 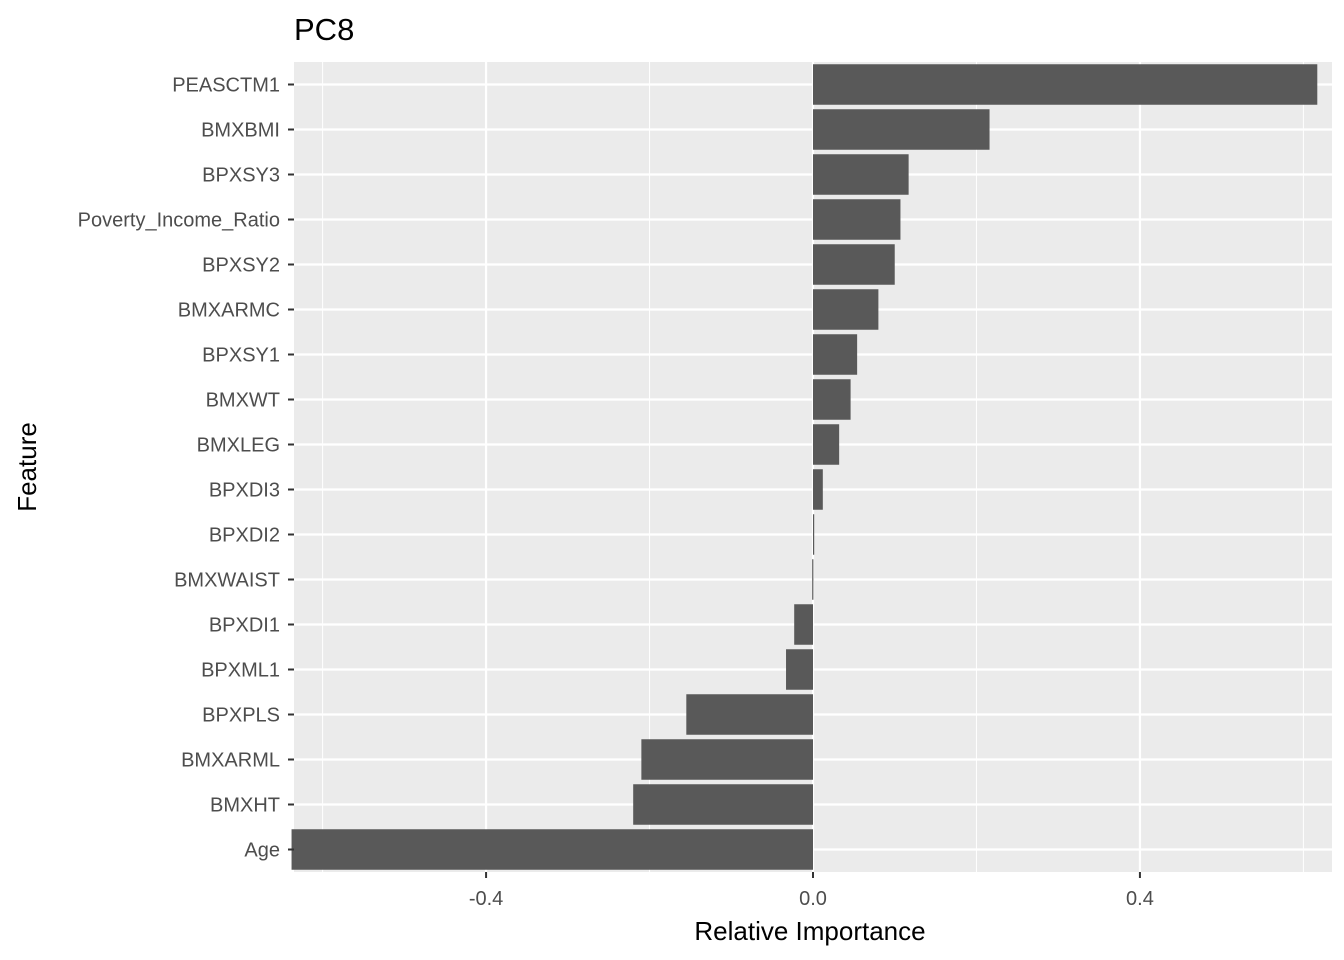 What do you see at coordinates (227, 581) in the screenshot?
I see `y-tick-label: BMXWAIST` at bounding box center [227, 581].